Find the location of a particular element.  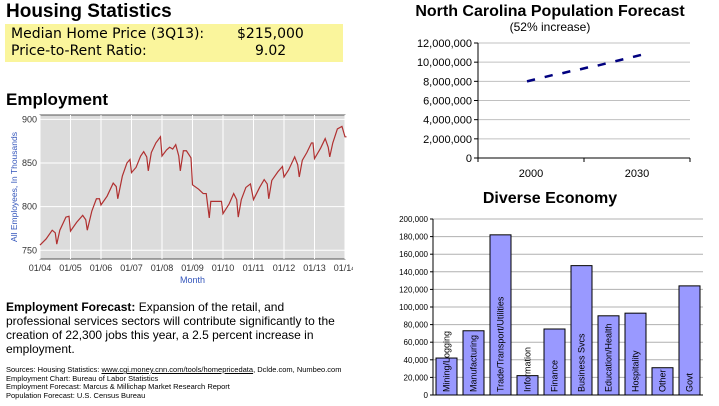

y-tick-label: 4,000,000 is located at coordinates (447, 121).